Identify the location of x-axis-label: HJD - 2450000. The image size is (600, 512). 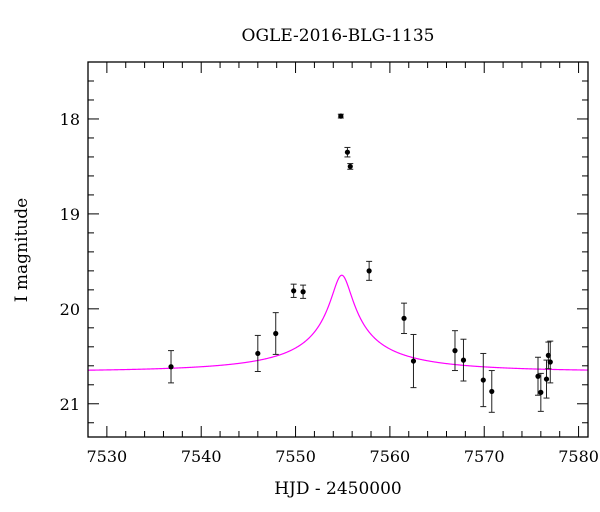
(338, 489).